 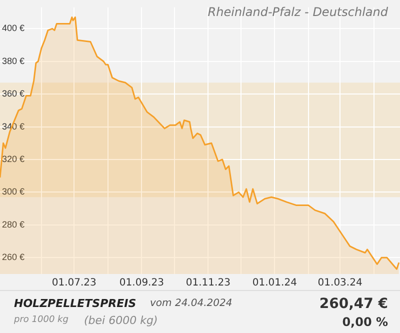 I want to click on y-tick-label: 380 €, so click(x=13, y=61).